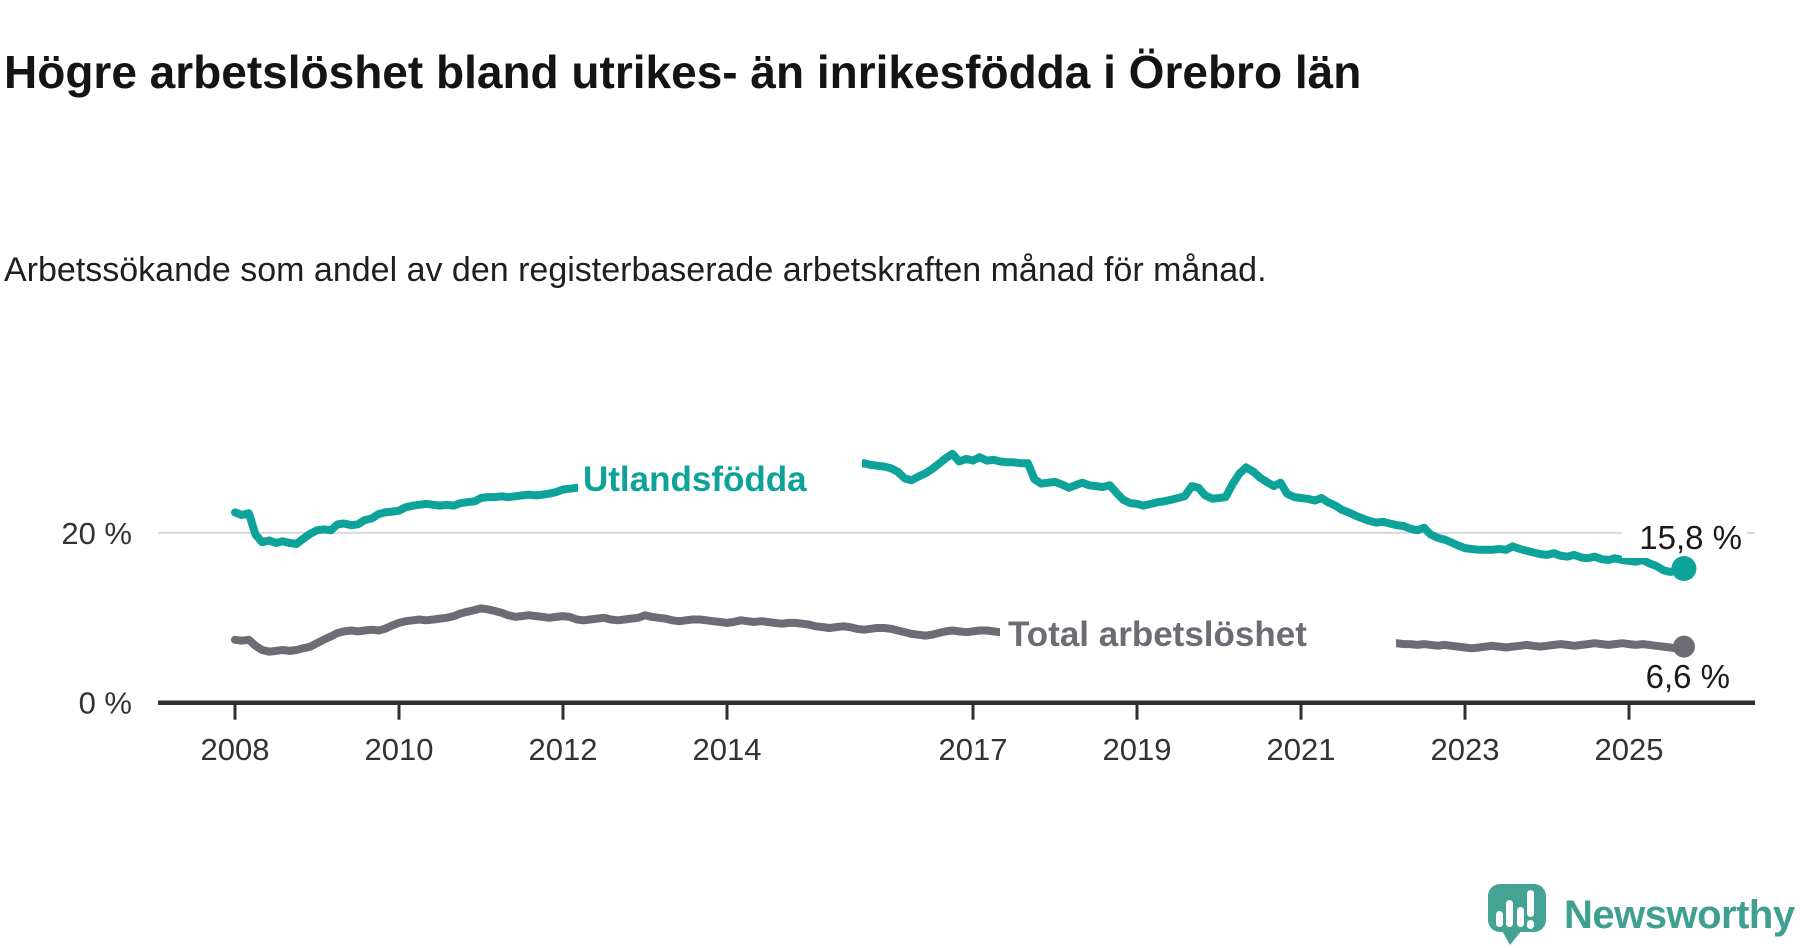  I want to click on x-tick-label-2025: 2025, so click(1629, 749).